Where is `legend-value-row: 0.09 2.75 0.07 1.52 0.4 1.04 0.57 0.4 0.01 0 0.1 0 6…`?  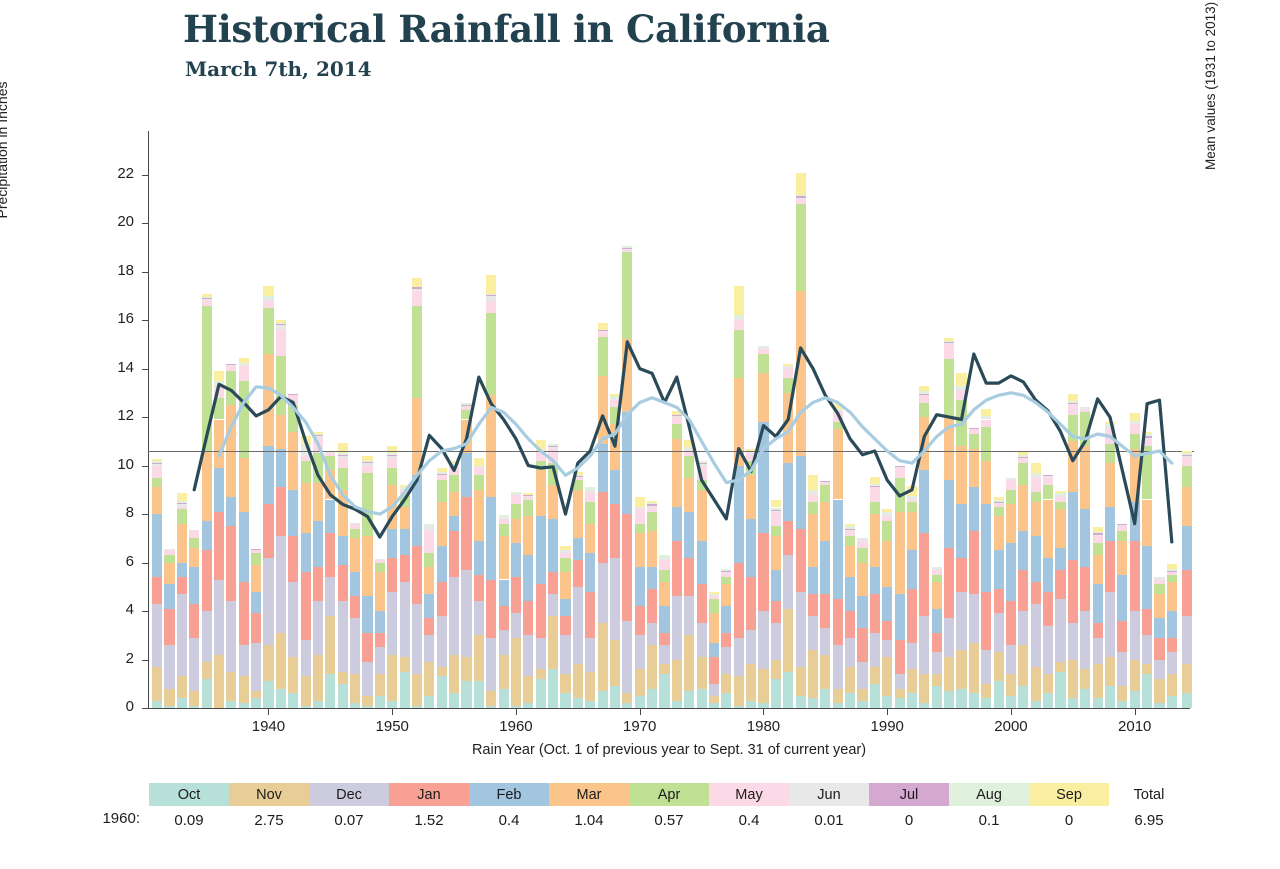 legend-value-row: 0.09 2.75 0.07 1.52 0.4 1.04 0.57 0.4 0.01 0 0.1 0 6… is located at coordinates (669, 820).